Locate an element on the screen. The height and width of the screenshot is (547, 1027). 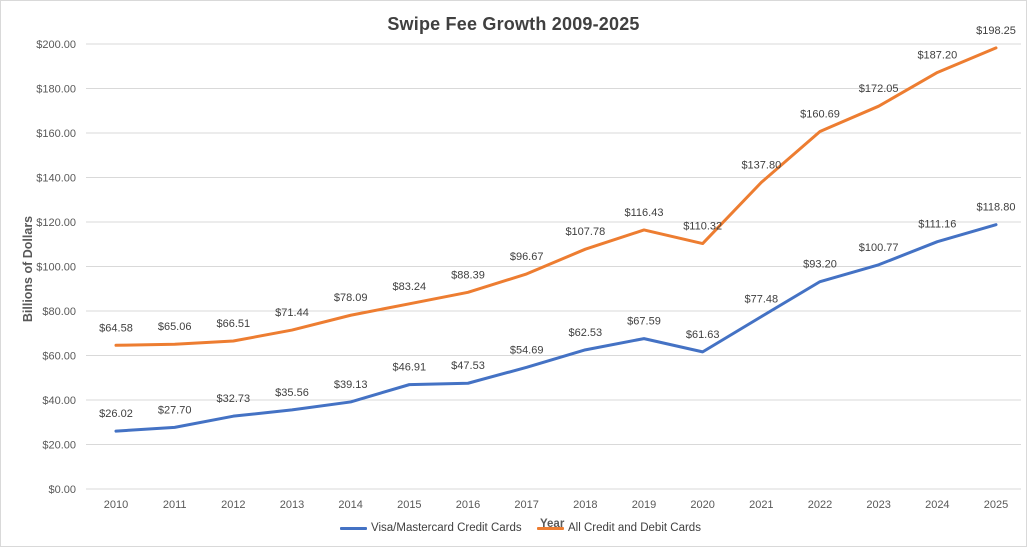
y-axis-title: Billions of Dollars is located at coordinates (28, 269).